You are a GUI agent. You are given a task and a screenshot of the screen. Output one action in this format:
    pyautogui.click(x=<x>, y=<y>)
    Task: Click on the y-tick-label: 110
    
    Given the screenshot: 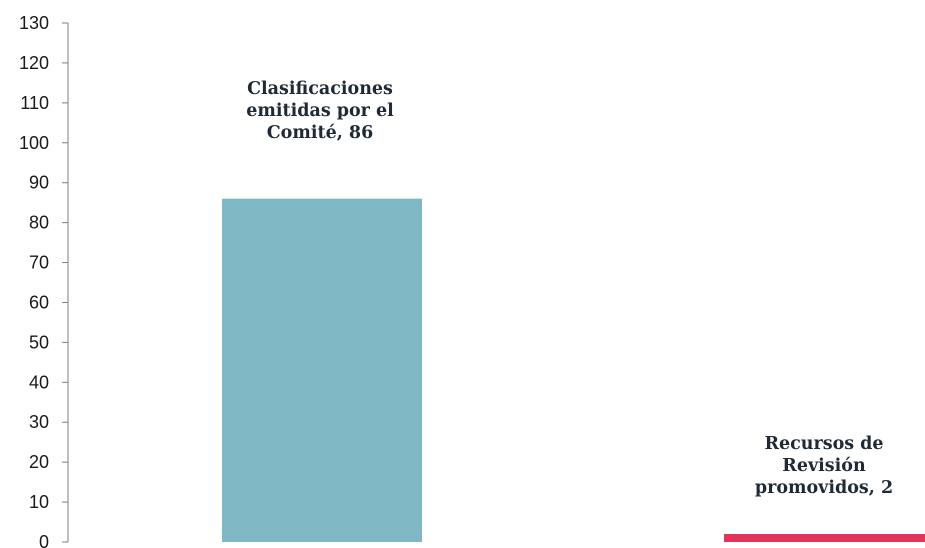 What is the action you would take?
    pyautogui.click(x=34, y=103)
    